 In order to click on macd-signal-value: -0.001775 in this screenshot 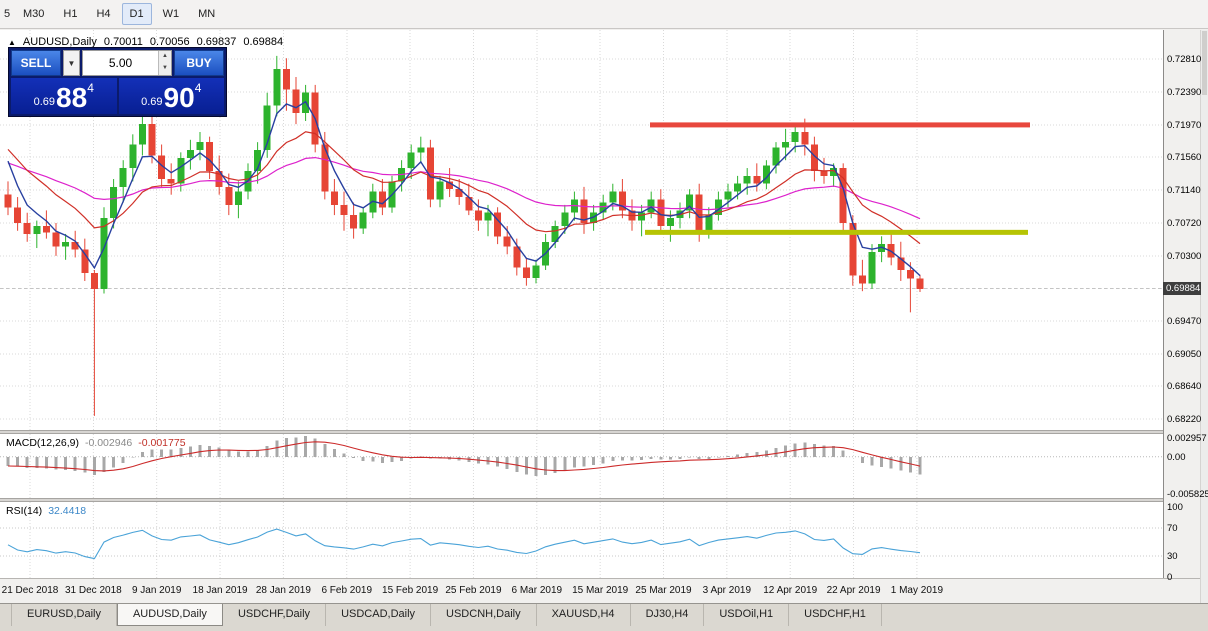, I will do `click(162, 443)`.